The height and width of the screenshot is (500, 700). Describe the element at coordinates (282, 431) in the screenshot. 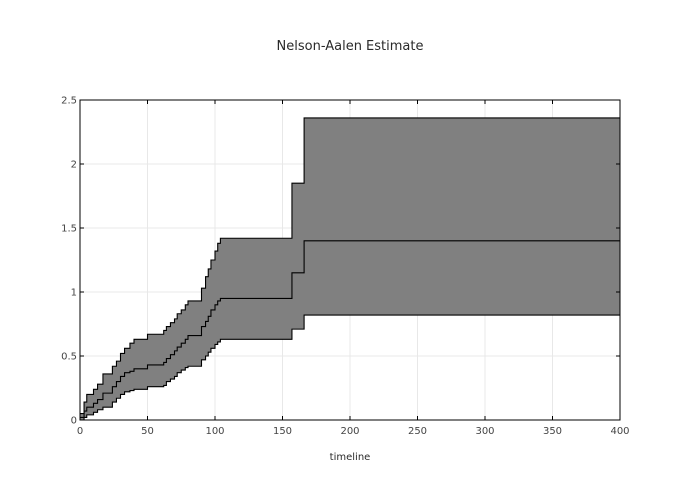

I see `x-tick-label: 150` at that location.